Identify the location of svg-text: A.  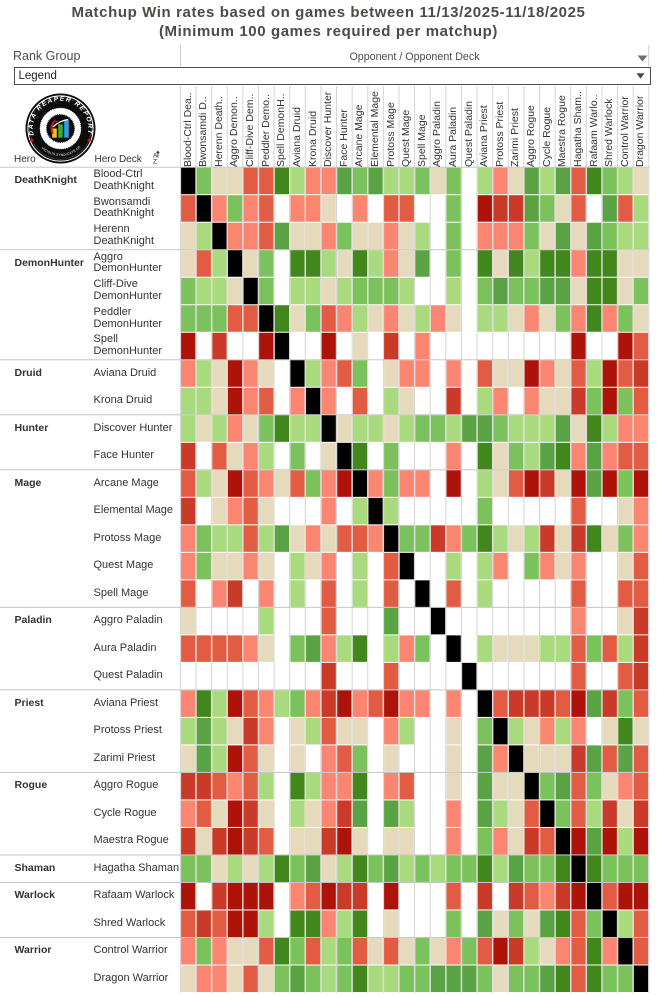
(155, 156).